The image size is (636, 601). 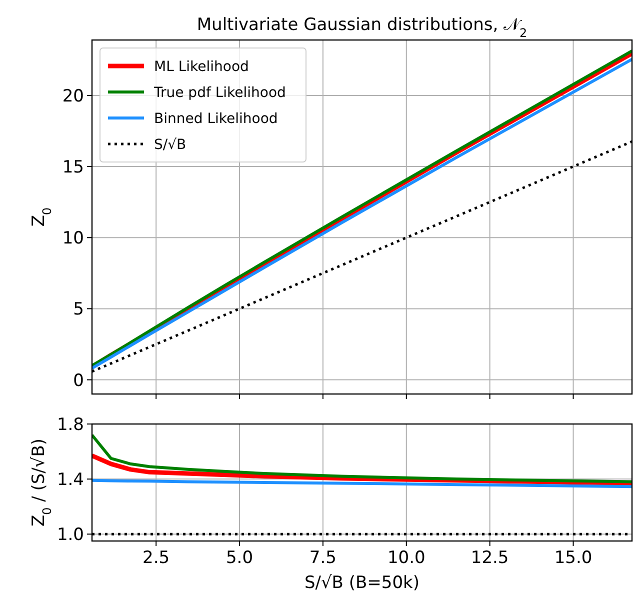 What do you see at coordinates (70, 425) in the screenshot?
I see `y-tick-label: 1.8` at bounding box center [70, 425].